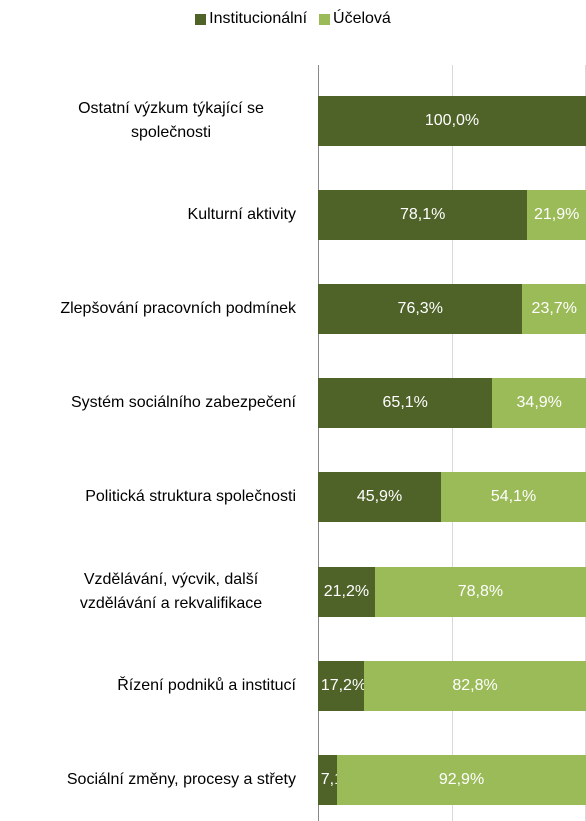  Describe the element at coordinates (258, 18) in the screenshot. I see `legend-label: Institucionální` at that location.